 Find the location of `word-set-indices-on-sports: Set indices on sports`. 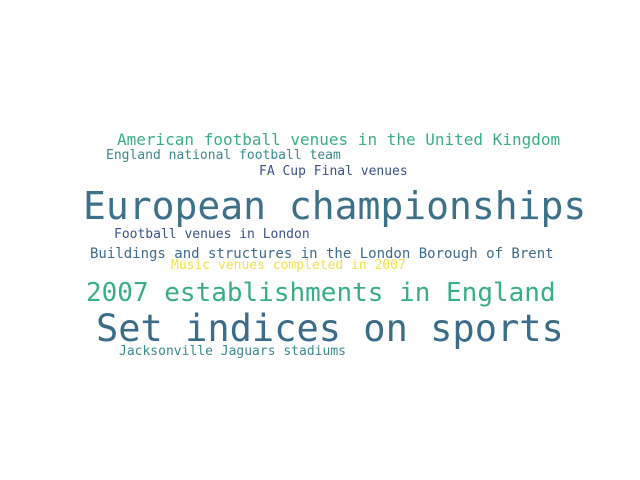

word-set-indices-on-sports: Set indices on sports is located at coordinates (330, 328).